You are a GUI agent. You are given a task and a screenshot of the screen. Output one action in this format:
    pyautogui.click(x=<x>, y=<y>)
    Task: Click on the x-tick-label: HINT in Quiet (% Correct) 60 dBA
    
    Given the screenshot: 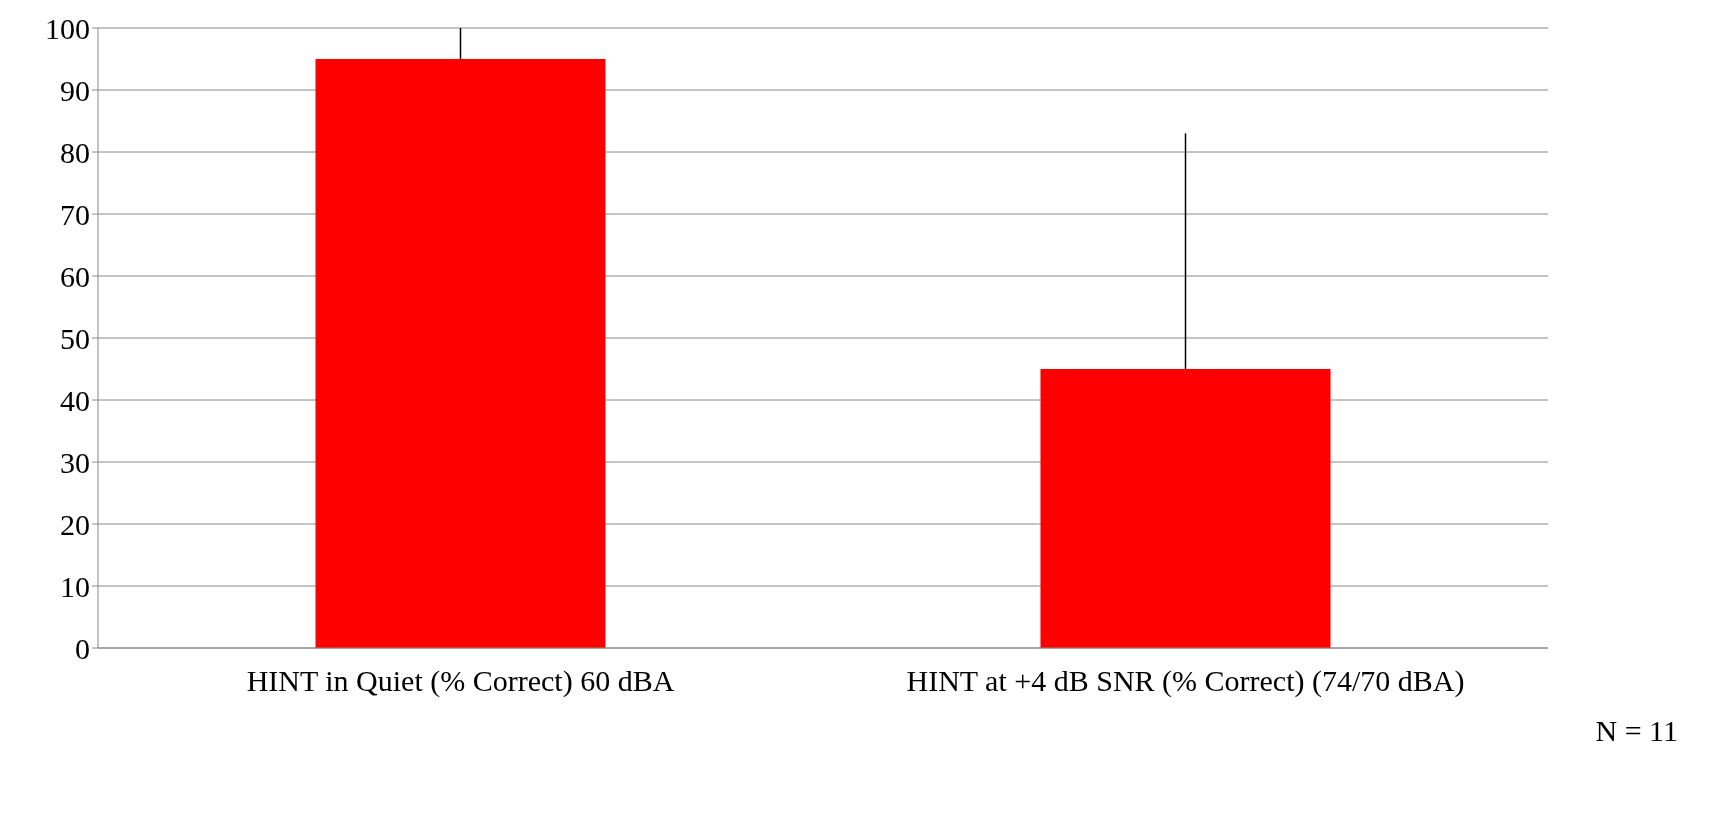 What is the action you would take?
    pyautogui.click(x=460, y=681)
    